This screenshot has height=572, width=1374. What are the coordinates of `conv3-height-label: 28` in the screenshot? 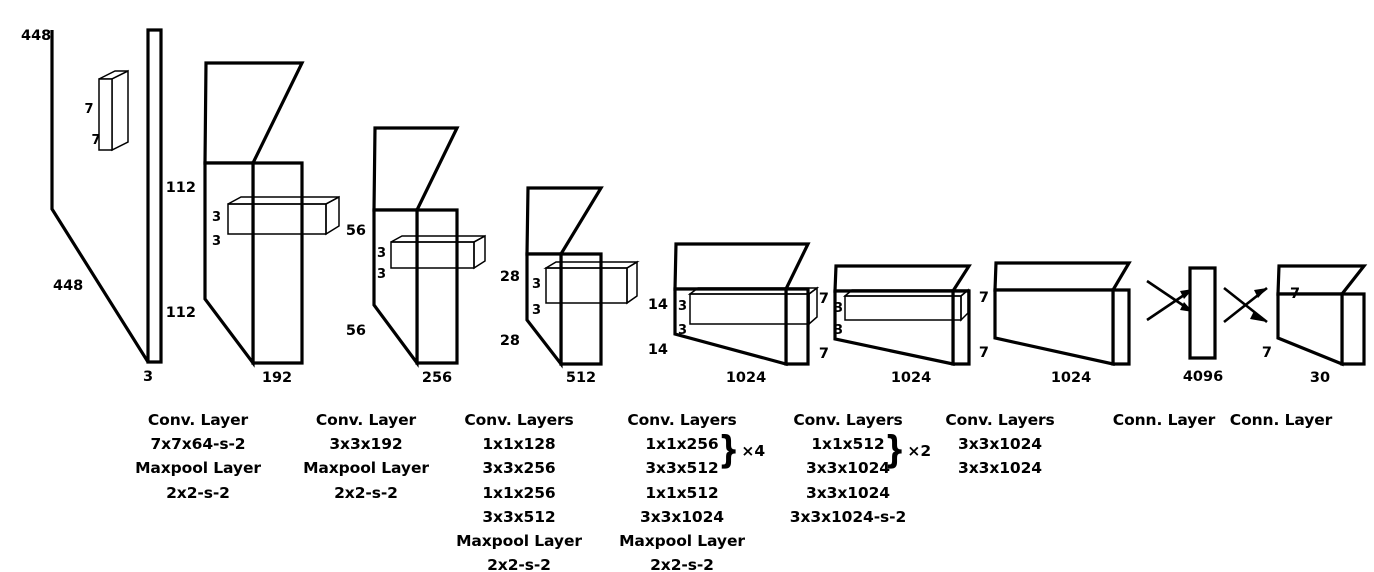 It's located at (510, 277).